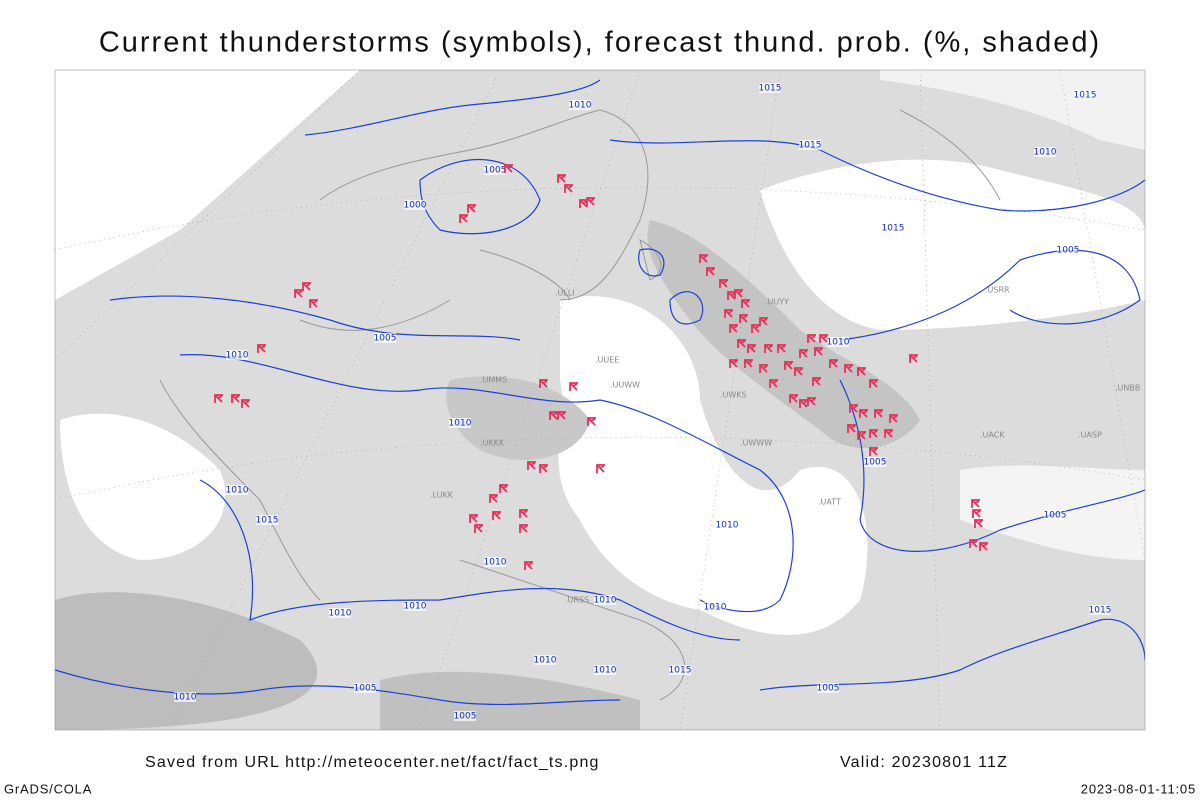  What do you see at coordinates (777, 302) in the screenshot?
I see `station-label: .UUYY` at bounding box center [777, 302].